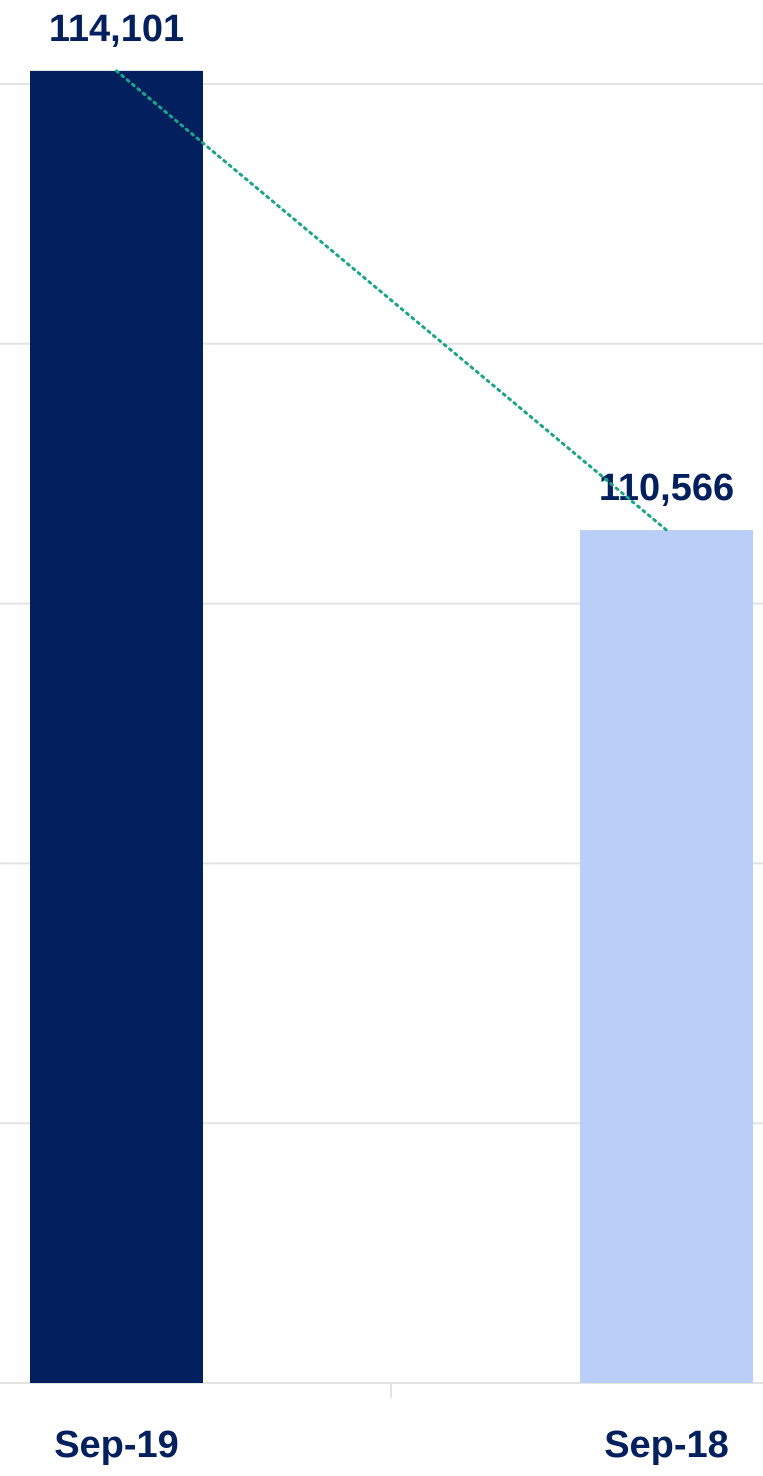 This screenshot has width=763, height=1476. I want to click on x-tick-label: Sep-19, so click(116, 1445).